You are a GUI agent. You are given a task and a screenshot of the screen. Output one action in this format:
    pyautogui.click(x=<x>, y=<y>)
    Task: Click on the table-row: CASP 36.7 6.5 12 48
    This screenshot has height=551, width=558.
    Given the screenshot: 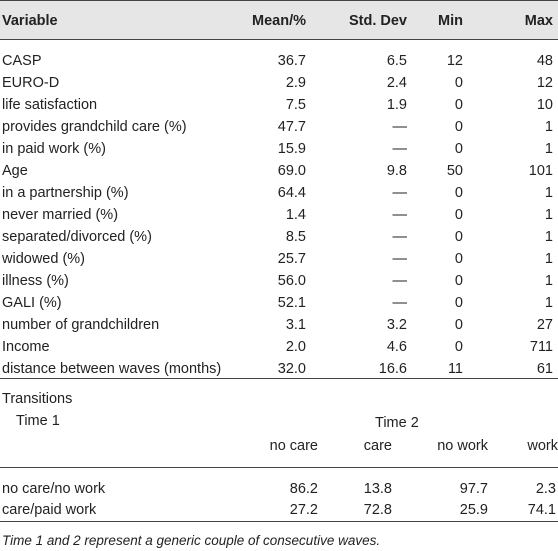 What is the action you would take?
    pyautogui.click(x=279, y=61)
    